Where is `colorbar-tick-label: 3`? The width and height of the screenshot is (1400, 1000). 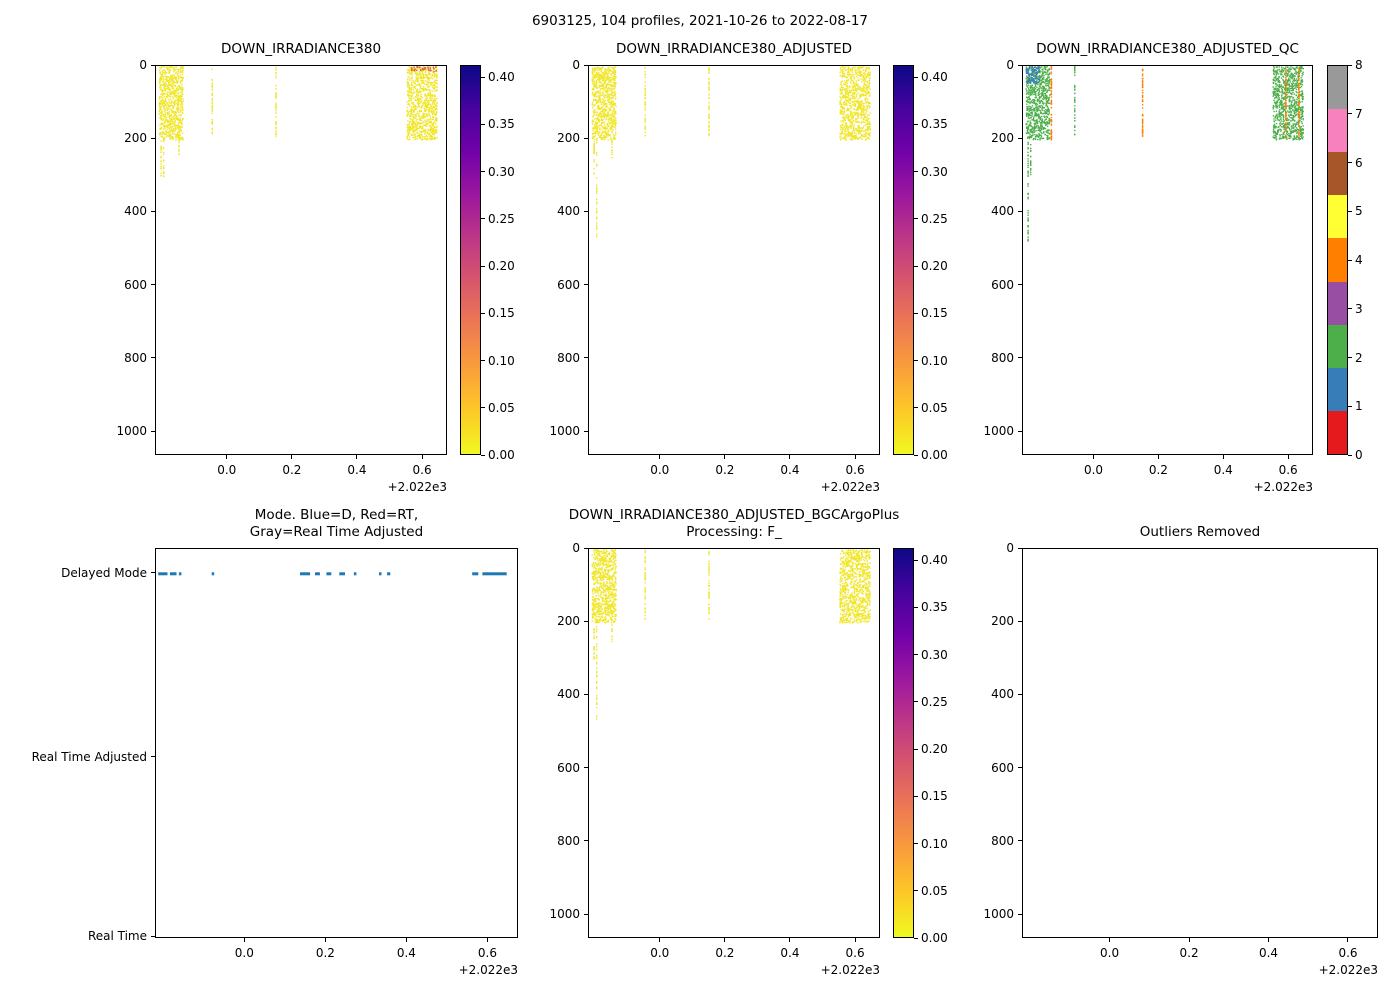 colorbar-tick-label: 3 is located at coordinates (1359, 308).